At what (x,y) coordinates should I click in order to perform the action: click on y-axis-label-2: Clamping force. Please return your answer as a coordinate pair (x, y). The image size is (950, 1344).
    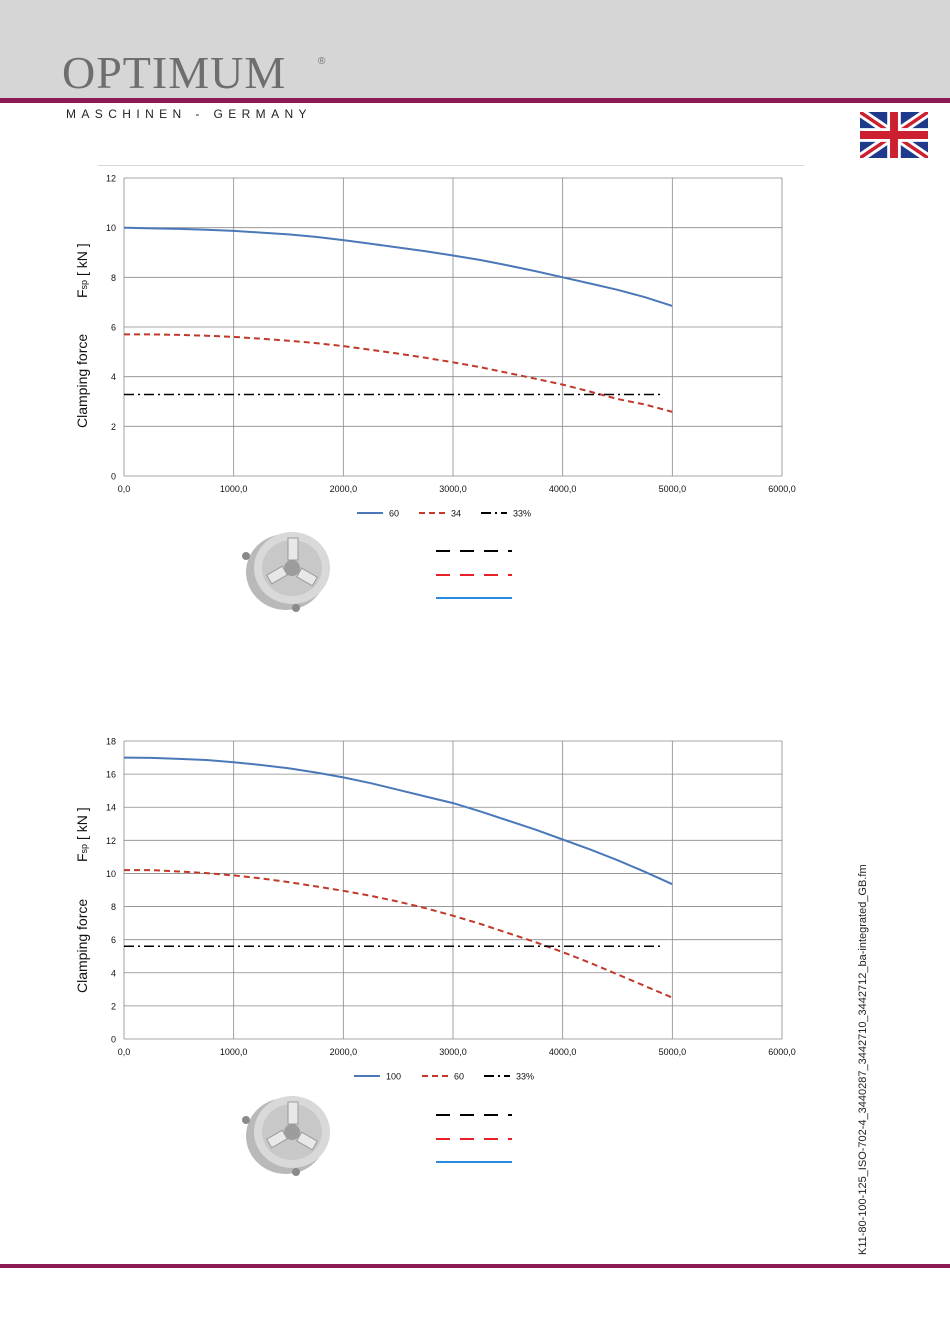
    Looking at the image, I should click on (82, 945).